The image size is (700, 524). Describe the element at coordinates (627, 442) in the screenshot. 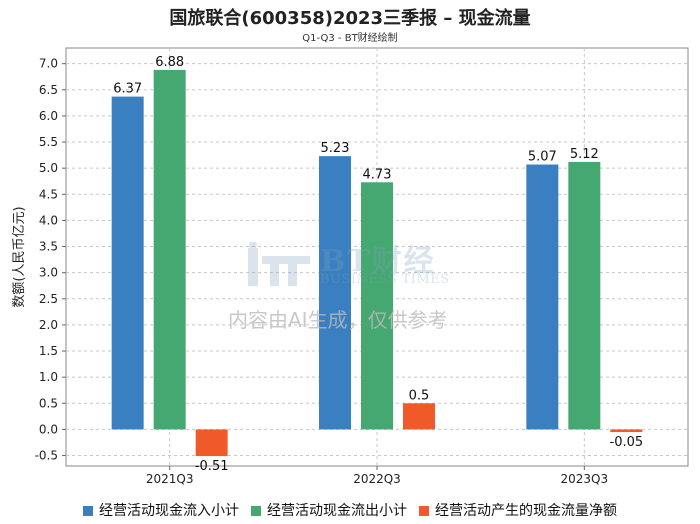

I see `bar-value-label: -0.05` at that location.